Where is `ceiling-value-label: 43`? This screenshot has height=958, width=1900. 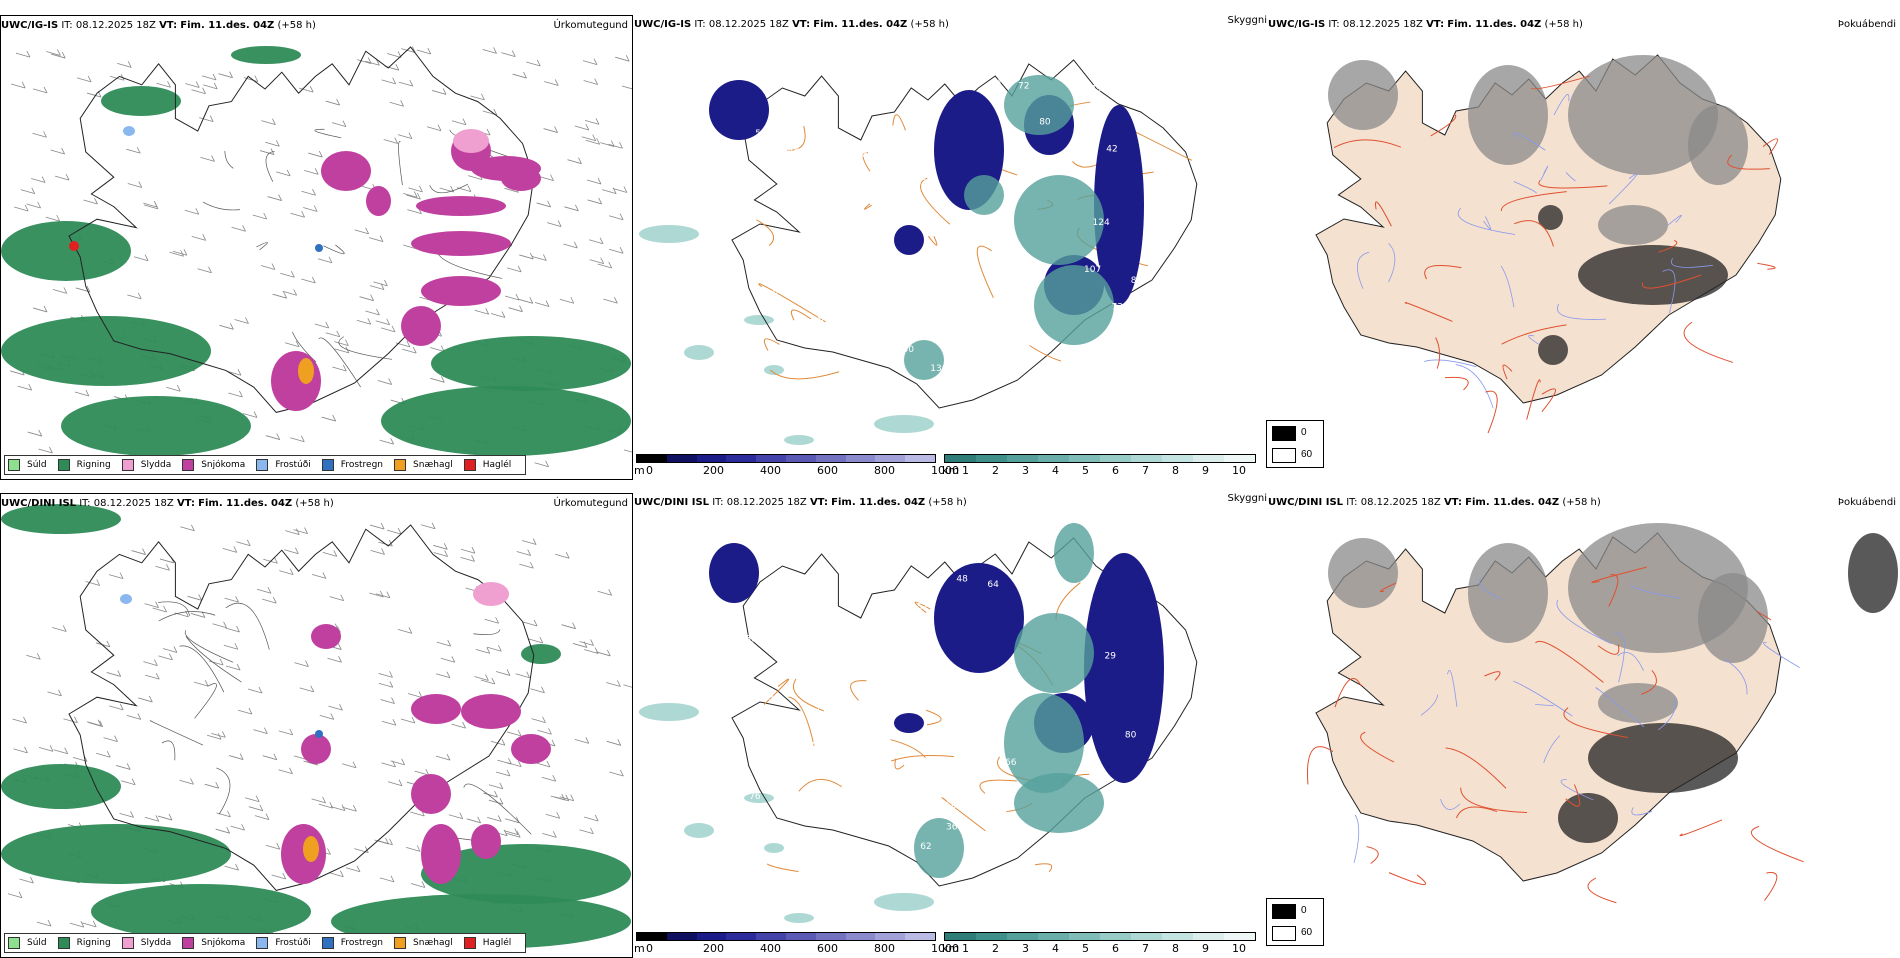 ceiling-value-label: 43 is located at coordinates (799, 742).